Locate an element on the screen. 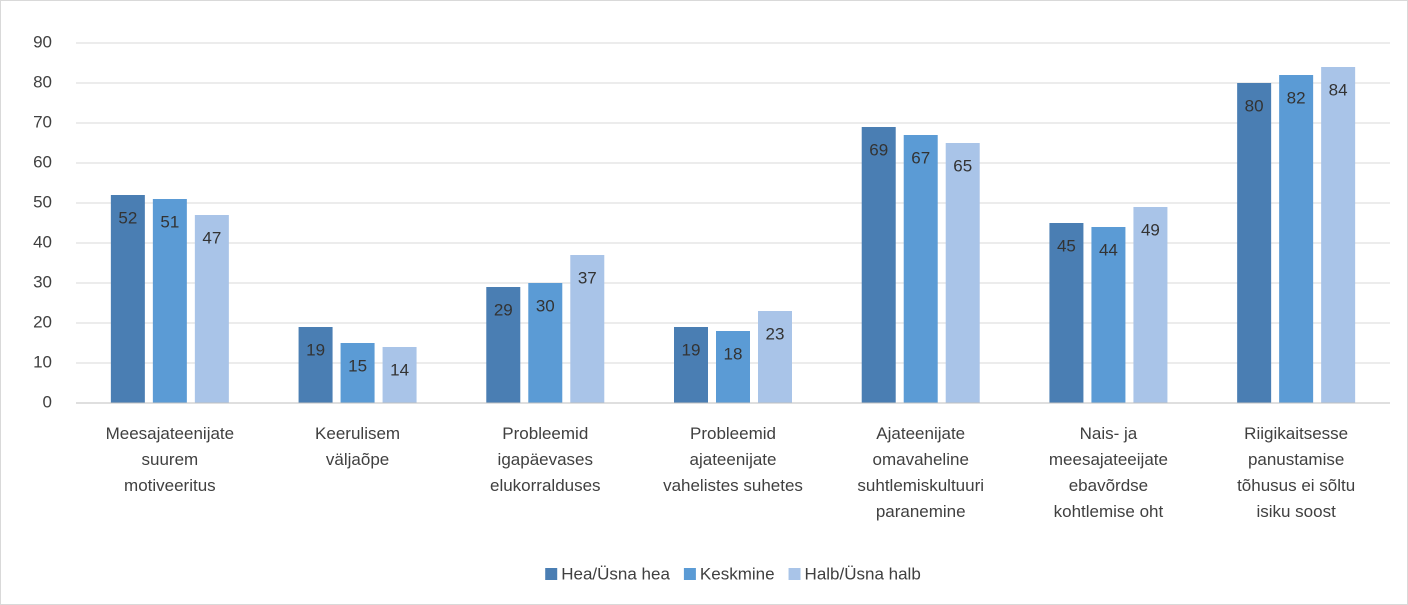  x-tick-label: Probleemid igapäevases elukorralduses is located at coordinates (545, 459).